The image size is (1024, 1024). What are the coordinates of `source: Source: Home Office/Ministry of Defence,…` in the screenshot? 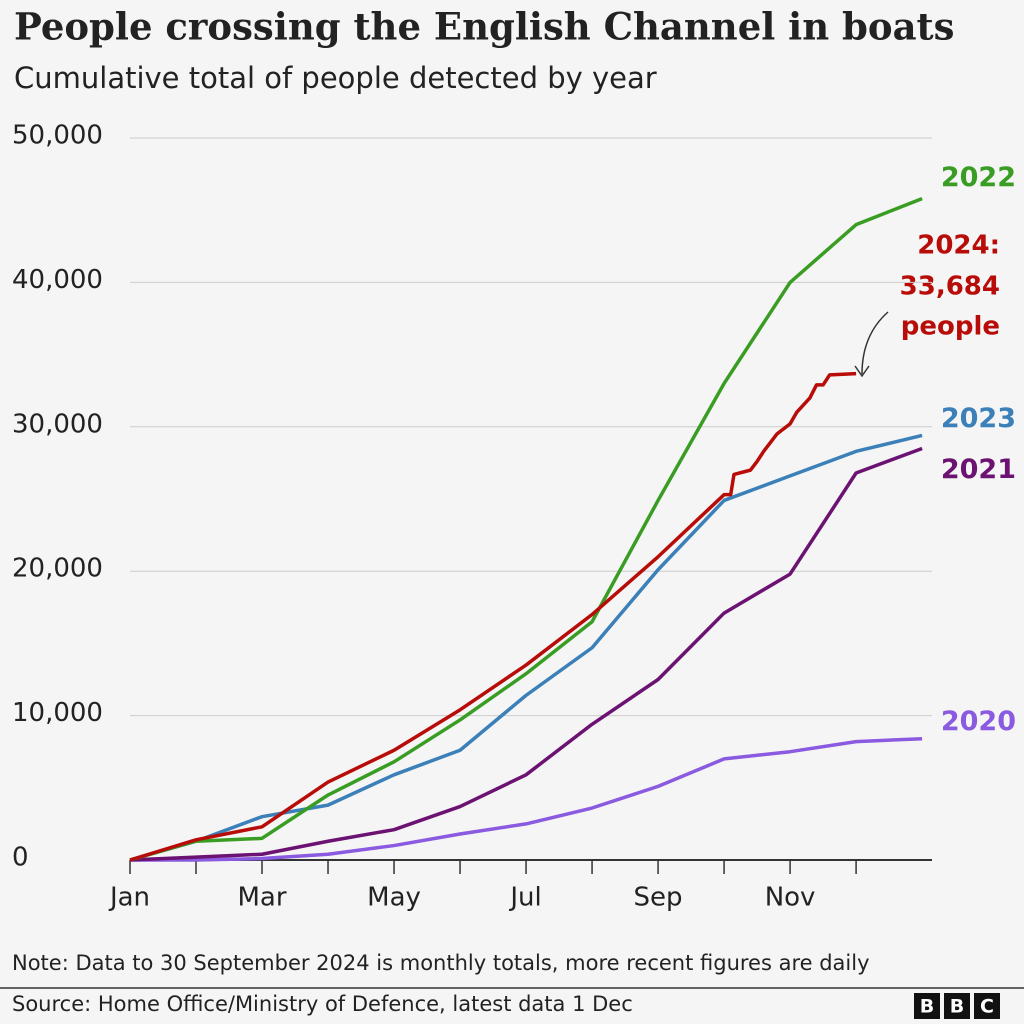 It's located at (322, 1004).